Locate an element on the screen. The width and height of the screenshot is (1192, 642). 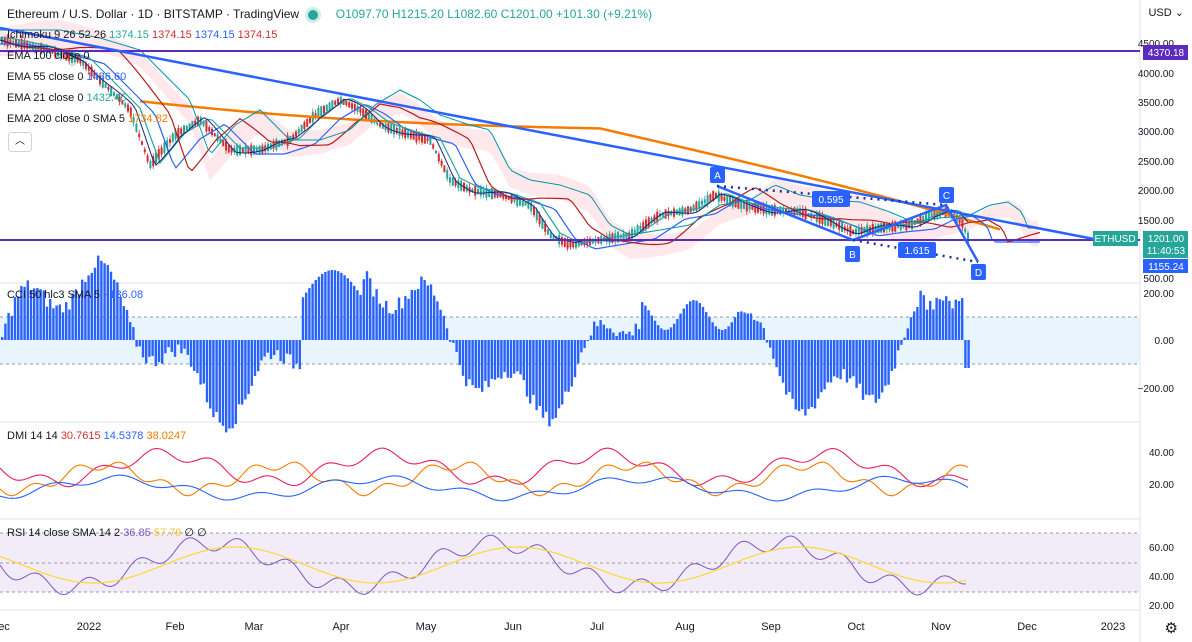
svg-text: 2500.00 is located at coordinates (1156, 162).